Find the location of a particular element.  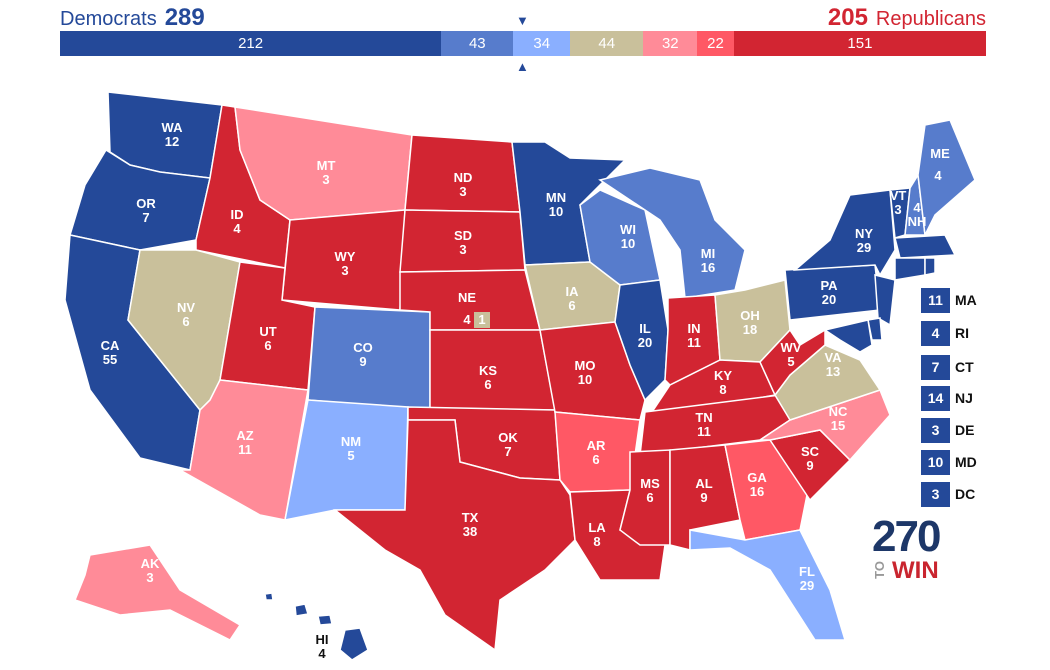

label-va-abbr: VA is located at coordinates (833, 357).